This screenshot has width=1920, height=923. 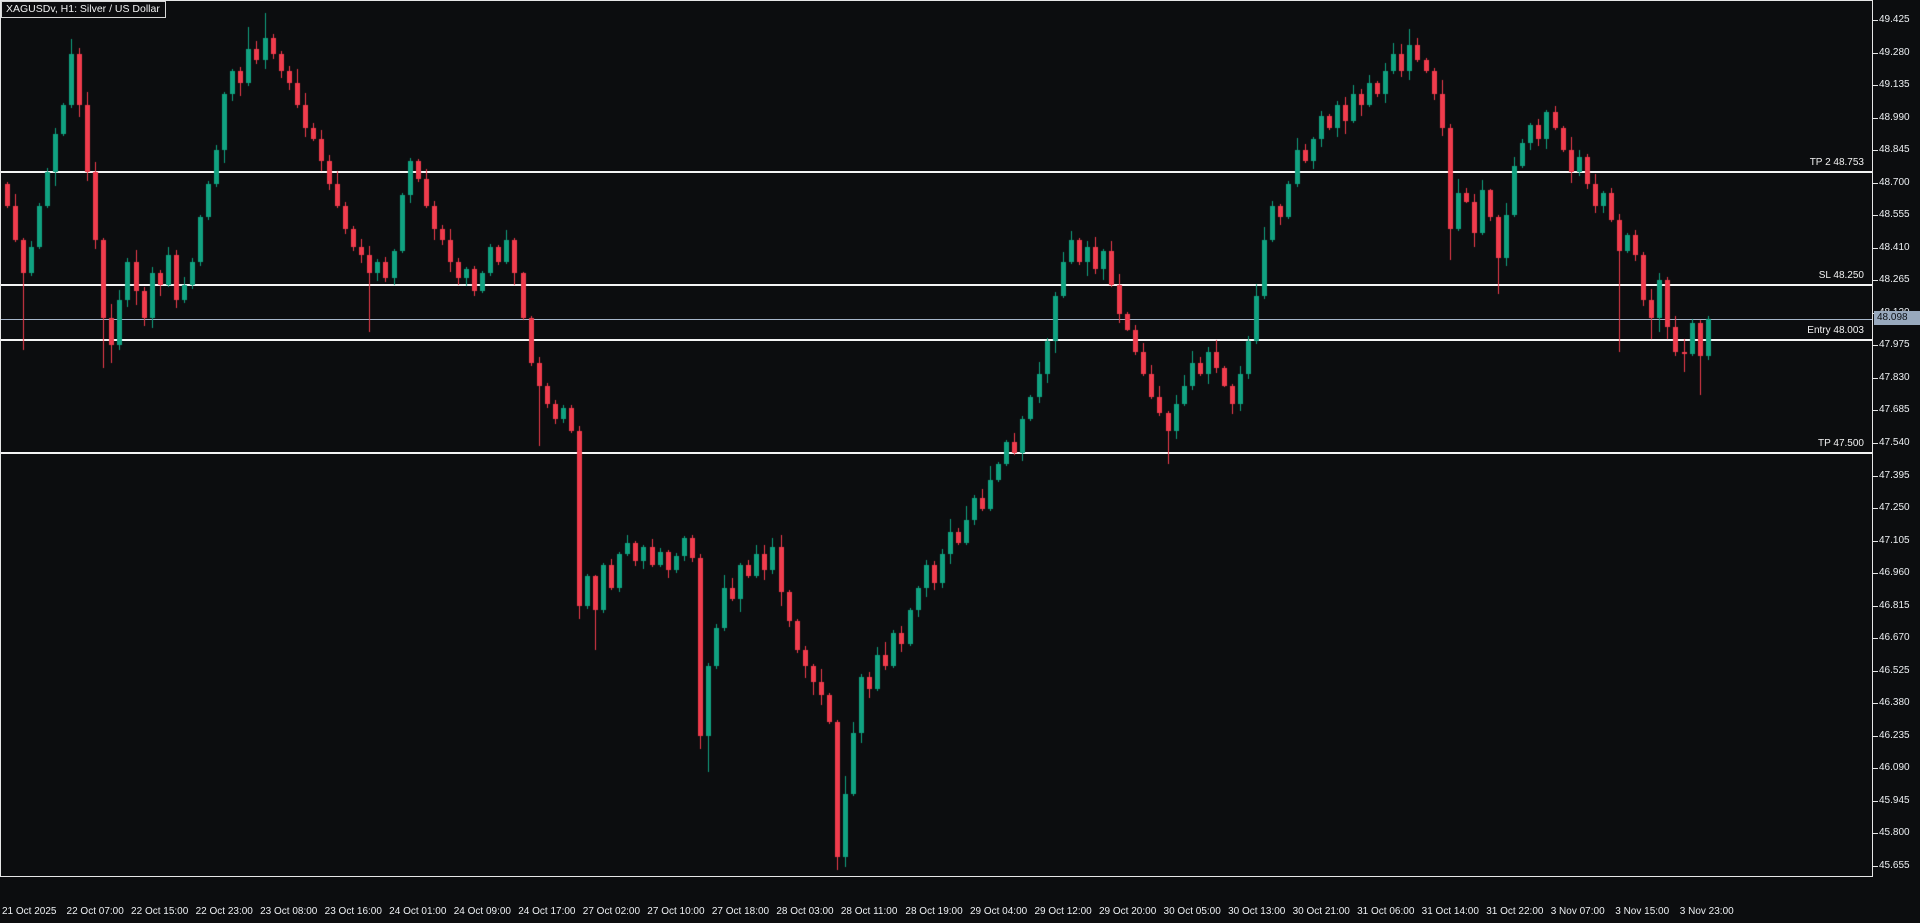 What do you see at coordinates (1891, 475) in the screenshot?
I see `price-tick-label: 47.395` at bounding box center [1891, 475].